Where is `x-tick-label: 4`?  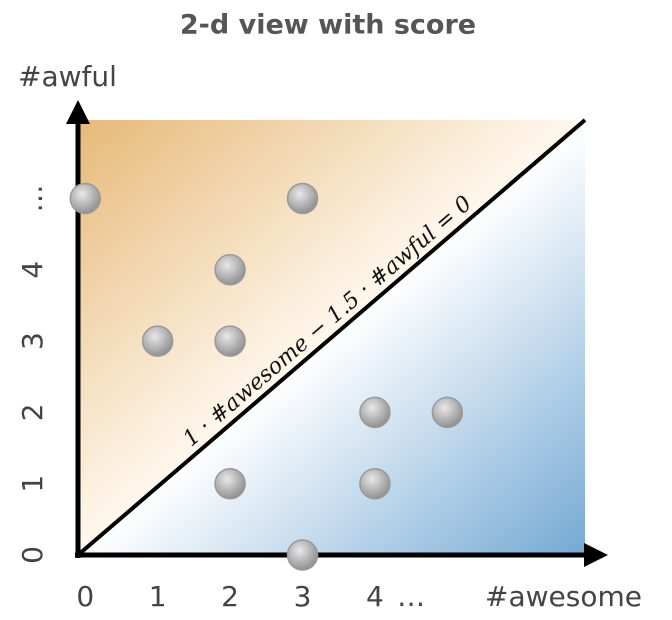
x-tick-label: 4 is located at coordinates (375, 596).